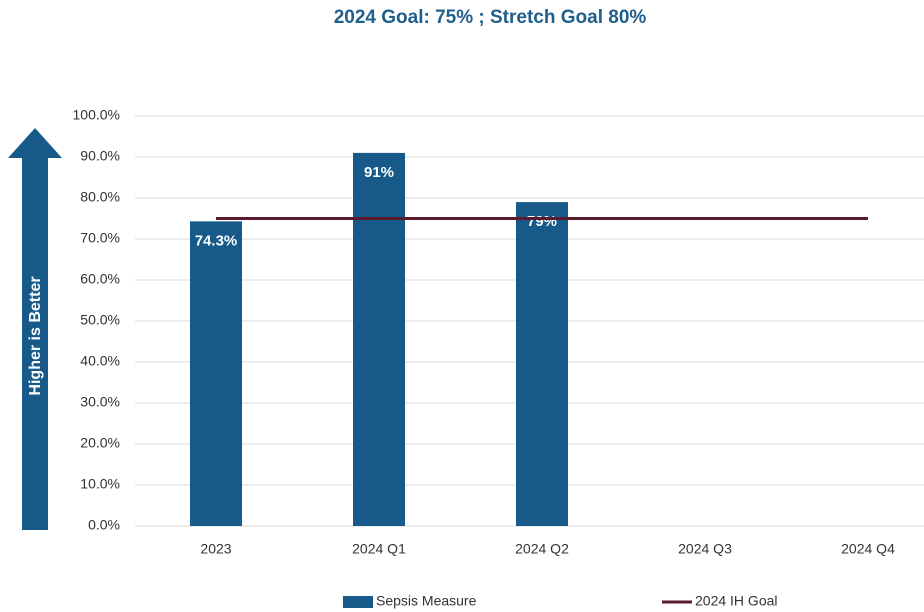 This screenshot has height=612, width=924. What do you see at coordinates (379, 549) in the screenshot?
I see `x-tick-label: 2024 Q1` at bounding box center [379, 549].